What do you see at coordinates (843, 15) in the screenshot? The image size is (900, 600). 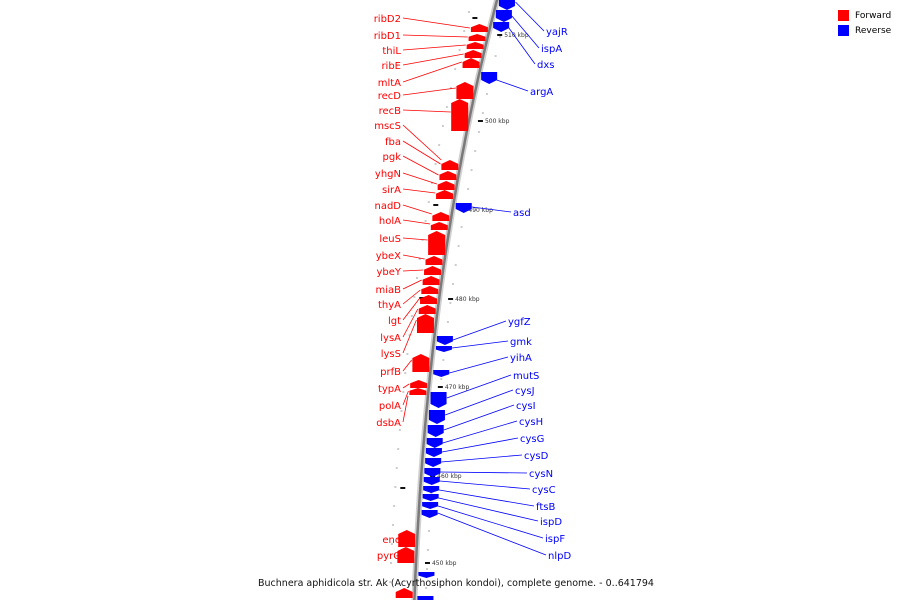 I see `forward-swatch` at bounding box center [843, 15].